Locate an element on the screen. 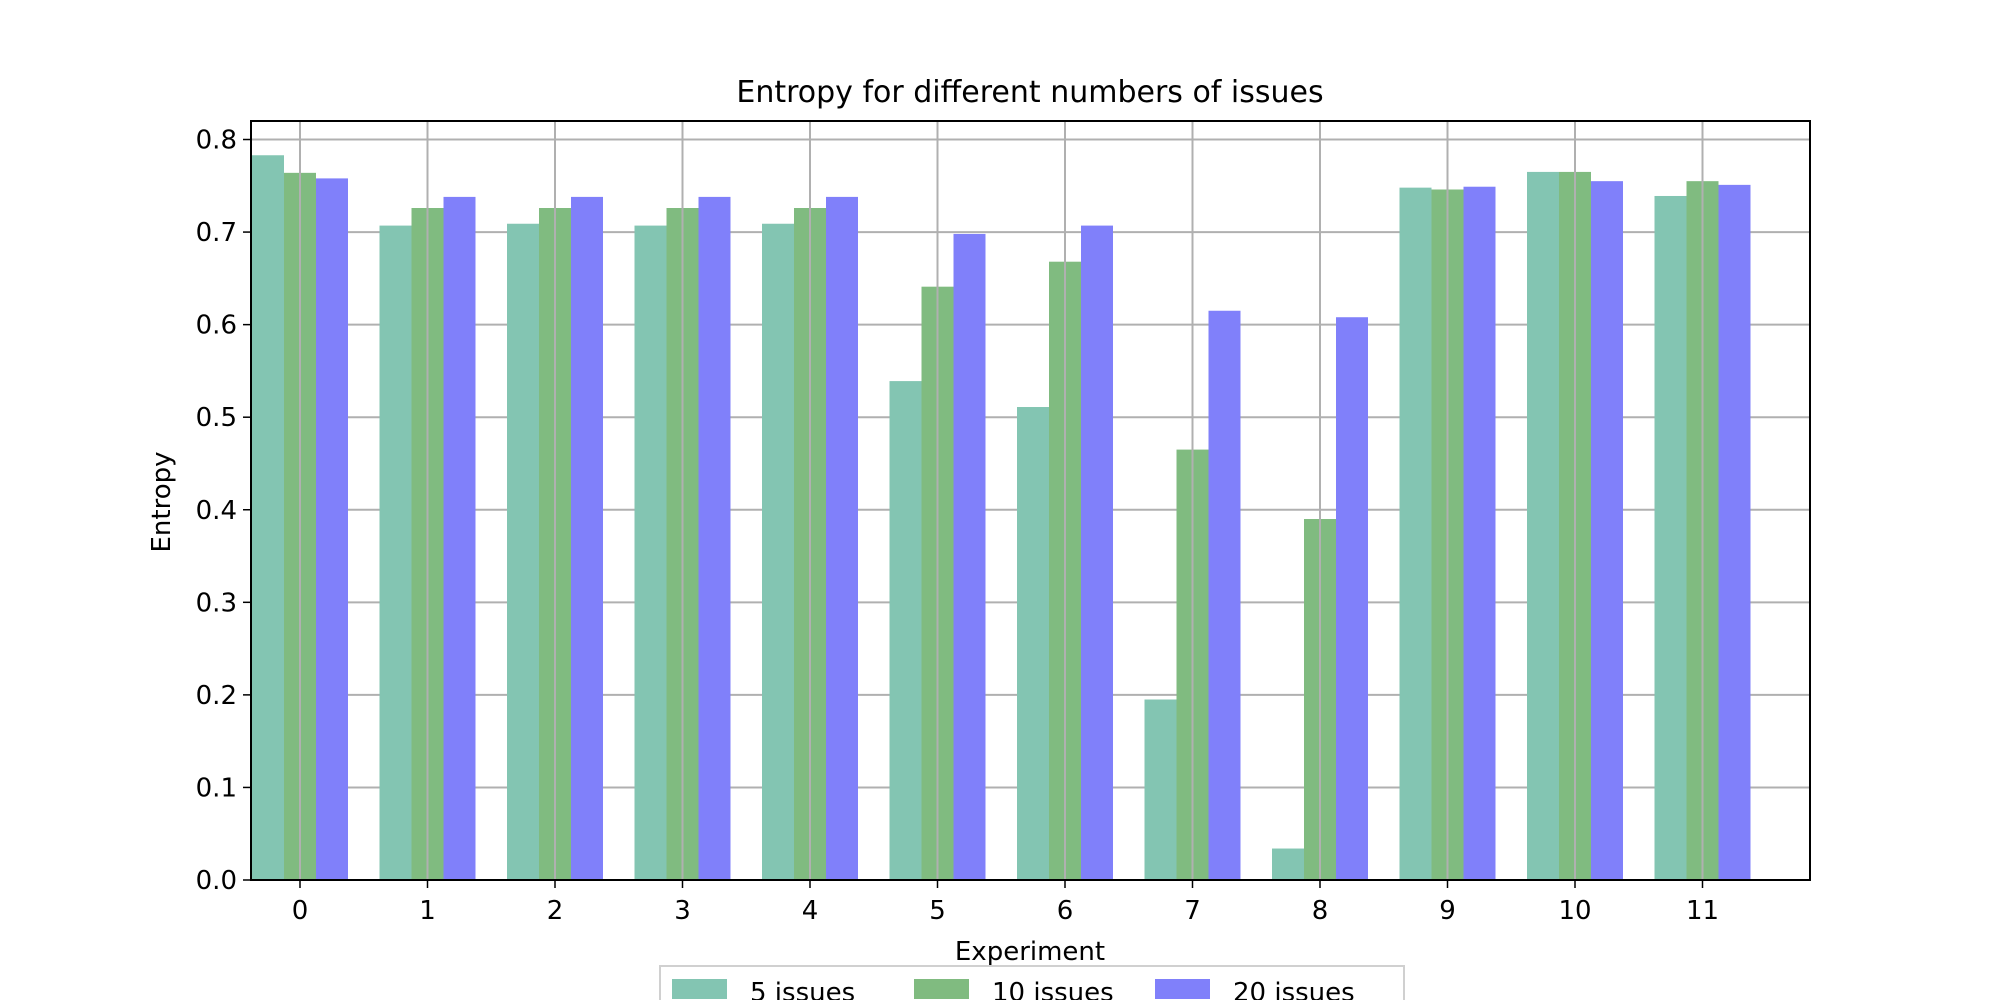 This screenshot has height=1000, width=2000. legend-label: 10 issues is located at coordinates (1053, 989).